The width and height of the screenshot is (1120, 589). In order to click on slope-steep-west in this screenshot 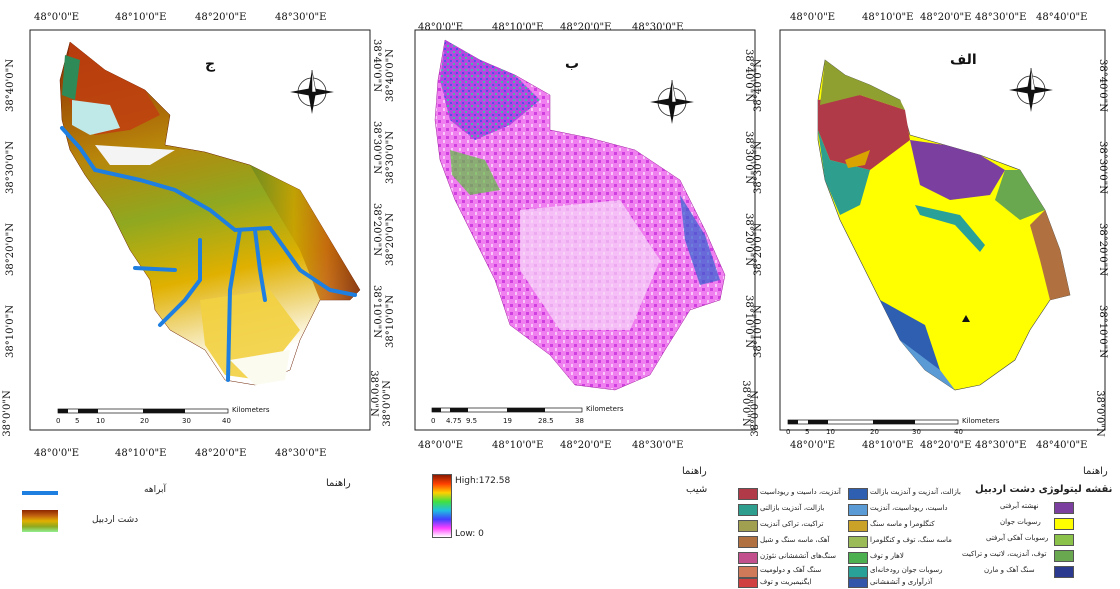, I will do `click(475, 172)`.